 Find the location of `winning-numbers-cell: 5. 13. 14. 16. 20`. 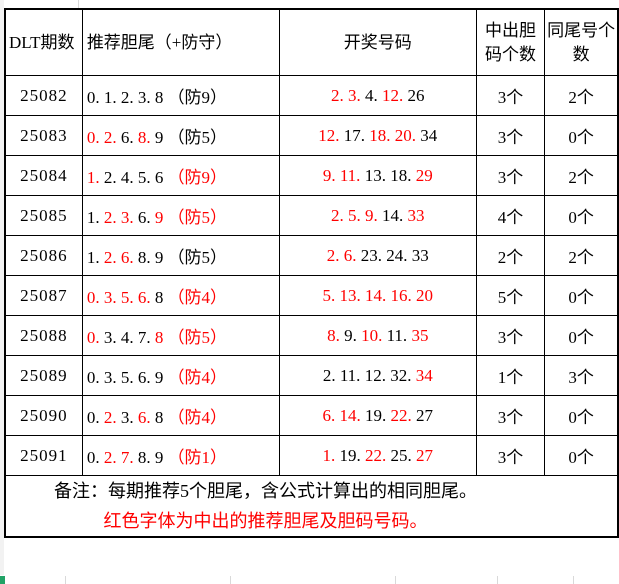

winning-numbers-cell: 5. 13. 14. 16. 20 is located at coordinates (377, 295).